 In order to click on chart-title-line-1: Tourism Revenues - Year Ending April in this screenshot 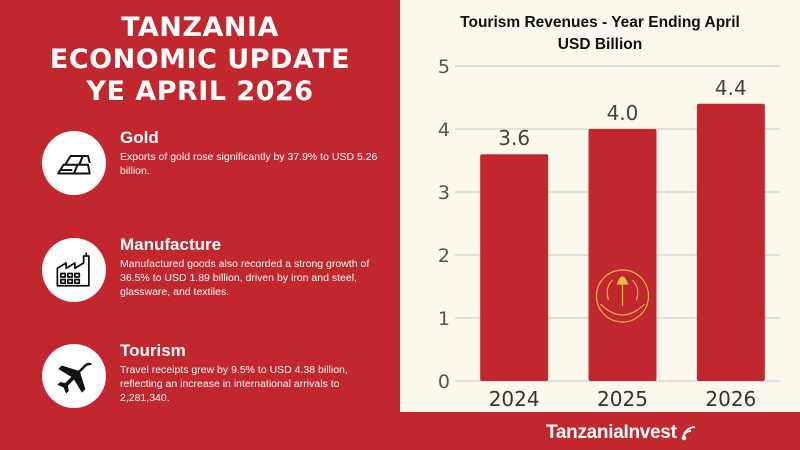, I will do `click(600, 22)`.